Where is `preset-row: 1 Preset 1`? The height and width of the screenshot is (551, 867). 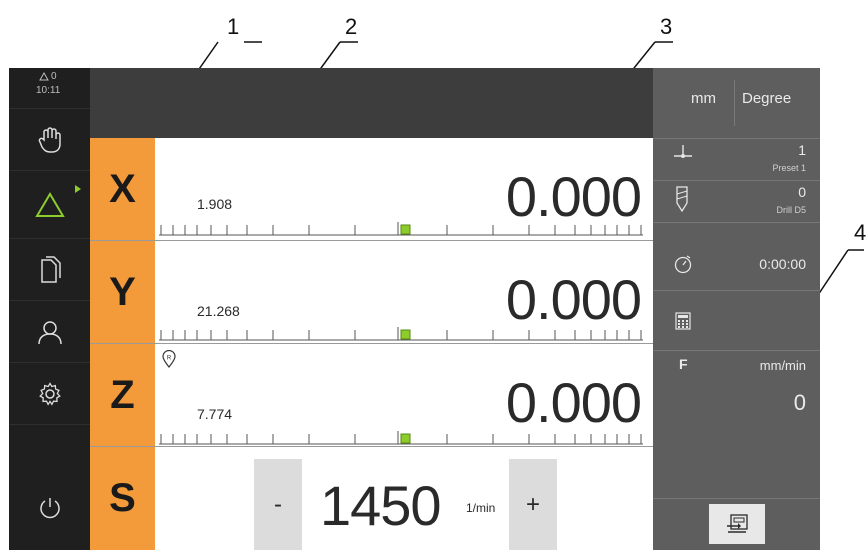
preset-row: 1 Preset 1 is located at coordinates (736, 159).